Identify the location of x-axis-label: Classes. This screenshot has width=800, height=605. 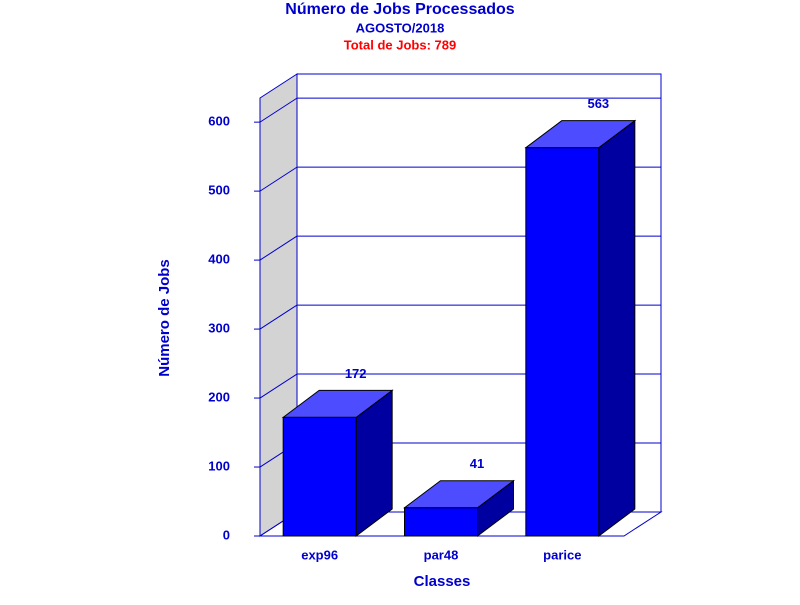
(442, 581).